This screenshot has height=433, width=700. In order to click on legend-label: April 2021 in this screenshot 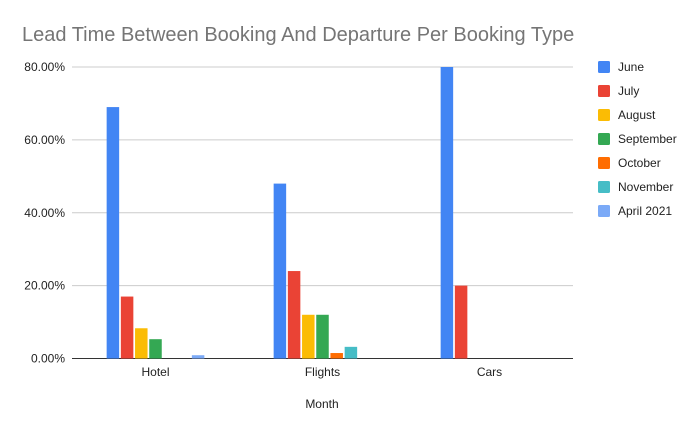, I will do `click(645, 211)`.